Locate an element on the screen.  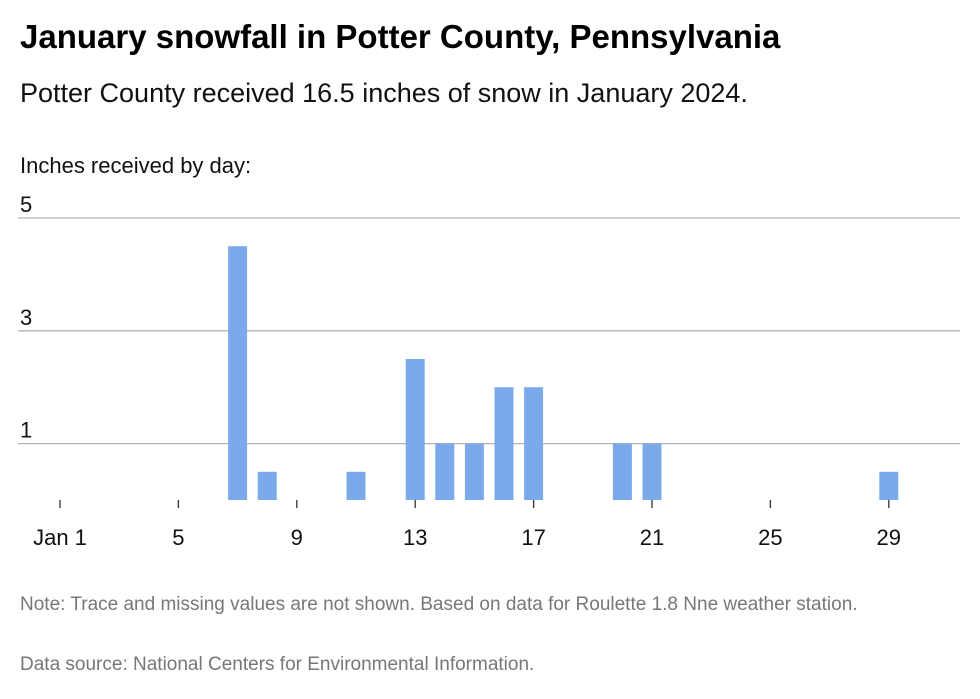
x-tick-label: 21 is located at coordinates (652, 537).